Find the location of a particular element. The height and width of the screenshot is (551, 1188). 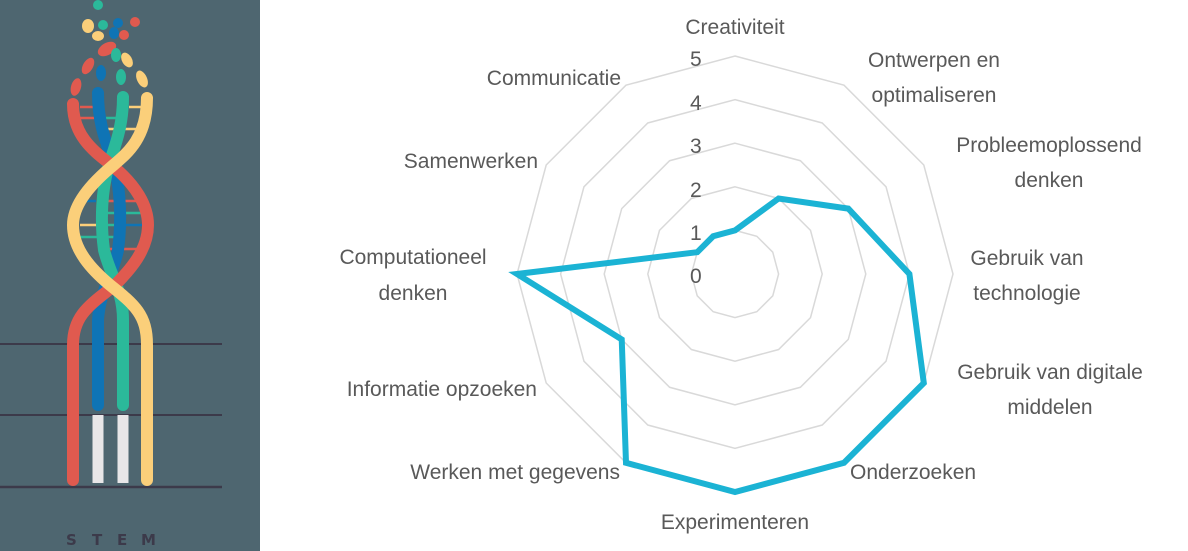

dna-dots is located at coordinates (109, 48).